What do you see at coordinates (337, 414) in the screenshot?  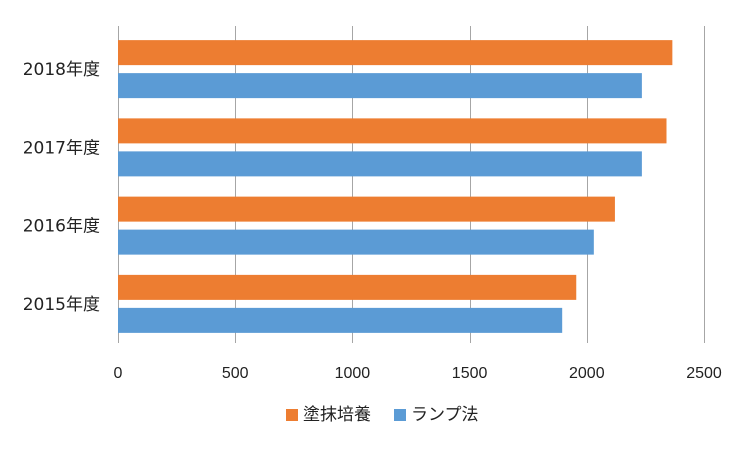 I see `legend-label-0: 塗抹培養` at bounding box center [337, 414].